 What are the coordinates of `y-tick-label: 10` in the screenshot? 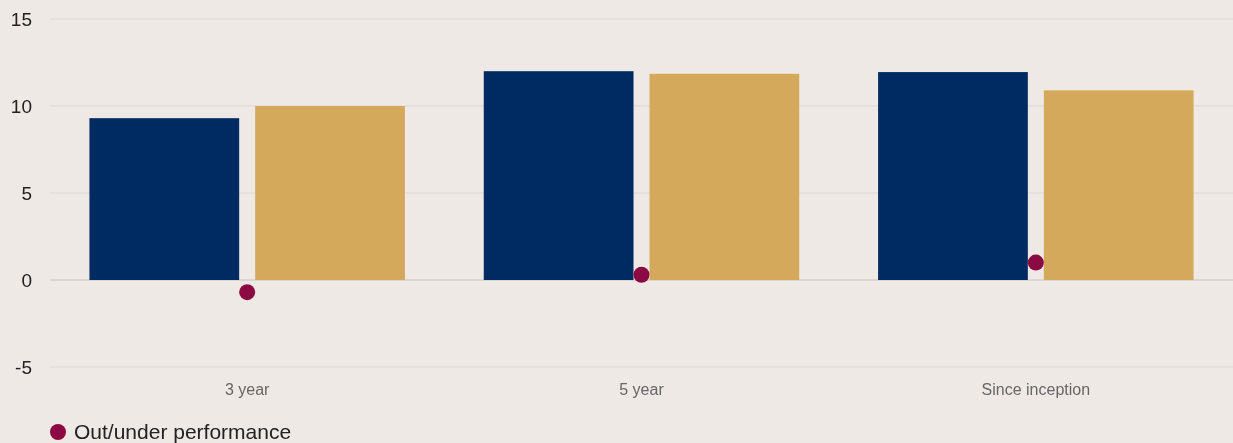 It's located at (21, 106).